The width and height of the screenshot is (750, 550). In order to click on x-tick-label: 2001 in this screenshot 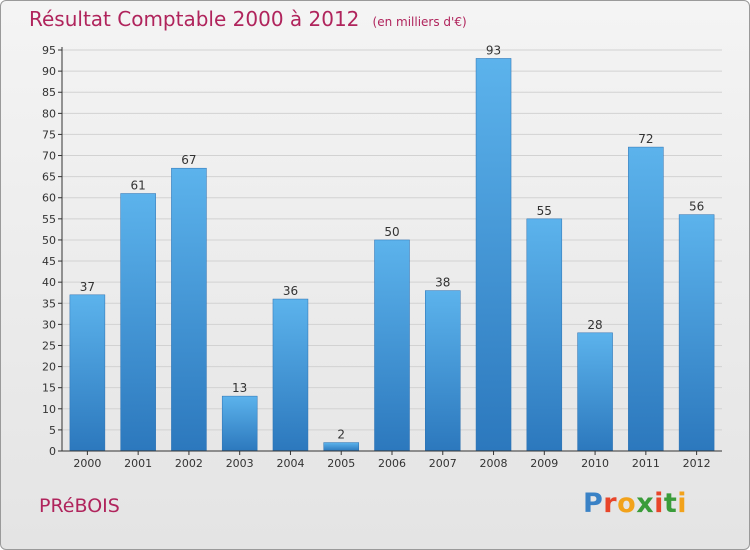, I will do `click(138, 463)`.